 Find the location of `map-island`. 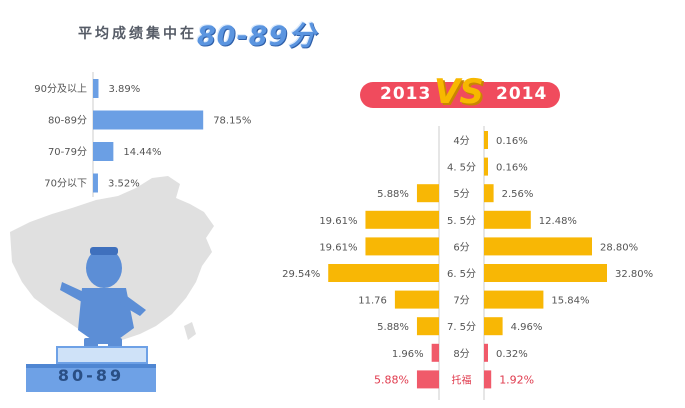

map-island is located at coordinates (190, 331).